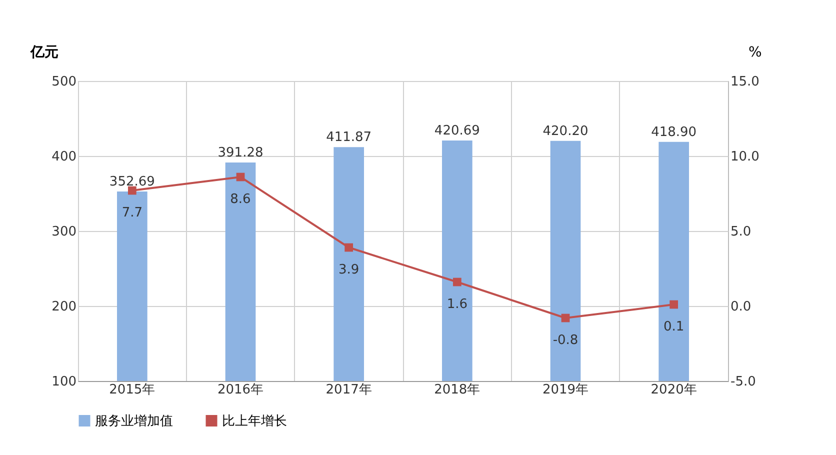 This screenshot has height=455, width=836. What do you see at coordinates (743, 382) in the screenshot?
I see `y2-tick-label: -5.0` at bounding box center [743, 382].